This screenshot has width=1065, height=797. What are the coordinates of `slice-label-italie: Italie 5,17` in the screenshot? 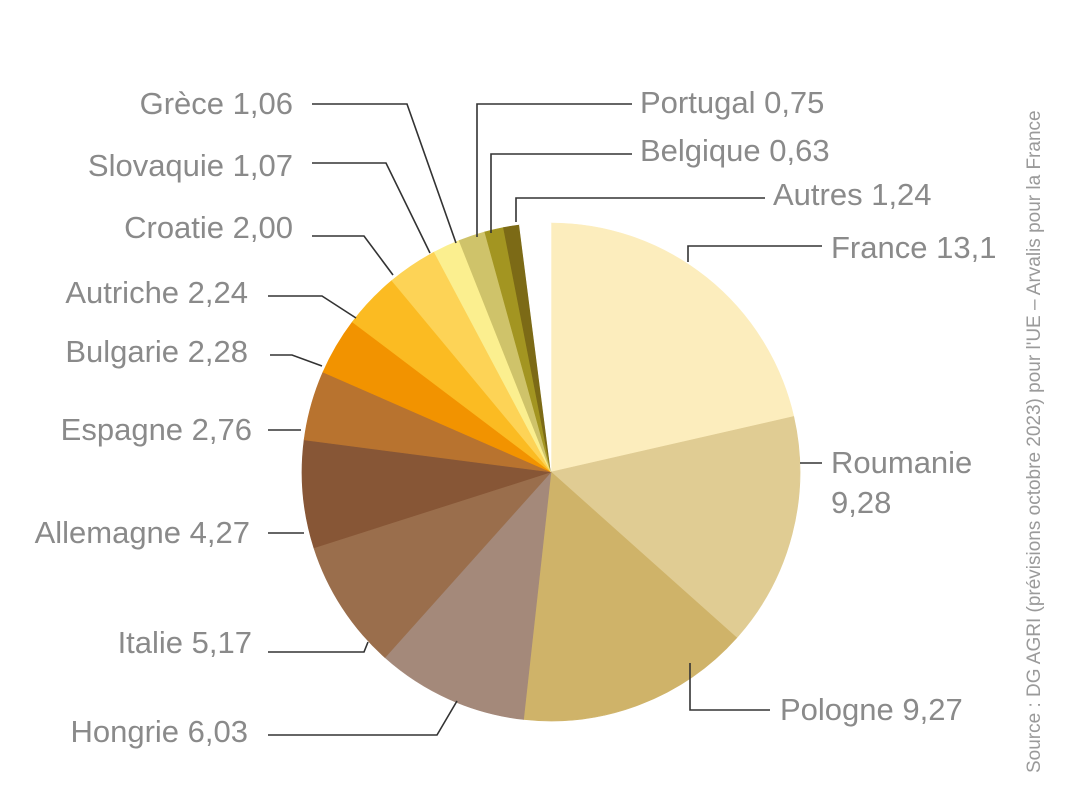 It's located at (185, 642).